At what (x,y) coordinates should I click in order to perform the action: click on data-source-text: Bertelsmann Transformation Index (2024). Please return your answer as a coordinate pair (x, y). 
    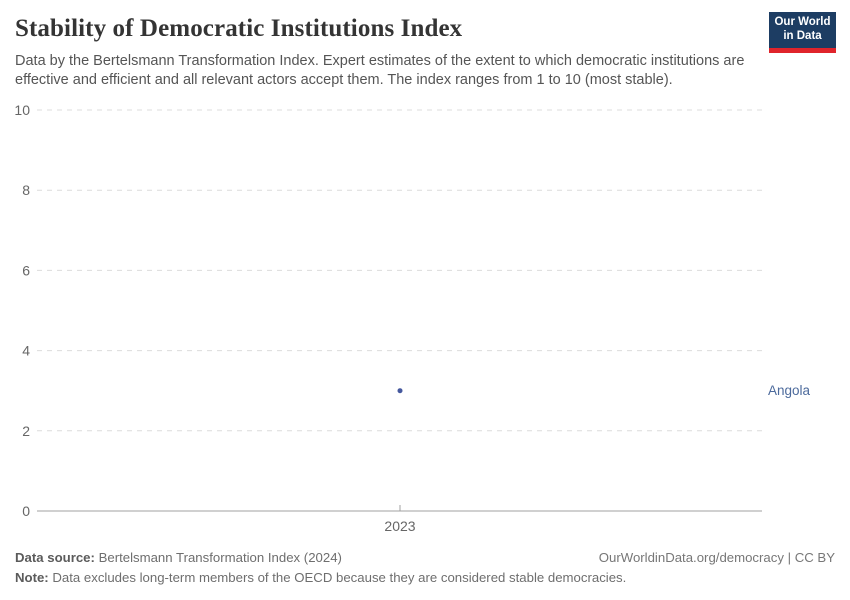
    Looking at the image, I should click on (220, 557).